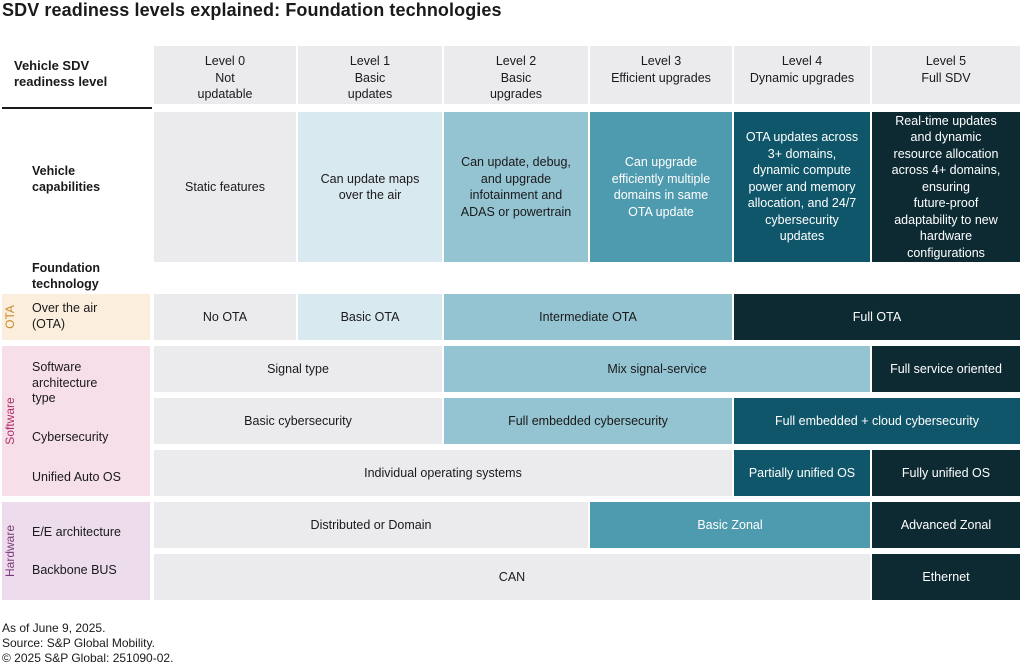 The height and width of the screenshot is (666, 1024). Describe the element at coordinates (225, 75) in the screenshot. I see `level-0-header: Level 0 Not updatable` at that location.